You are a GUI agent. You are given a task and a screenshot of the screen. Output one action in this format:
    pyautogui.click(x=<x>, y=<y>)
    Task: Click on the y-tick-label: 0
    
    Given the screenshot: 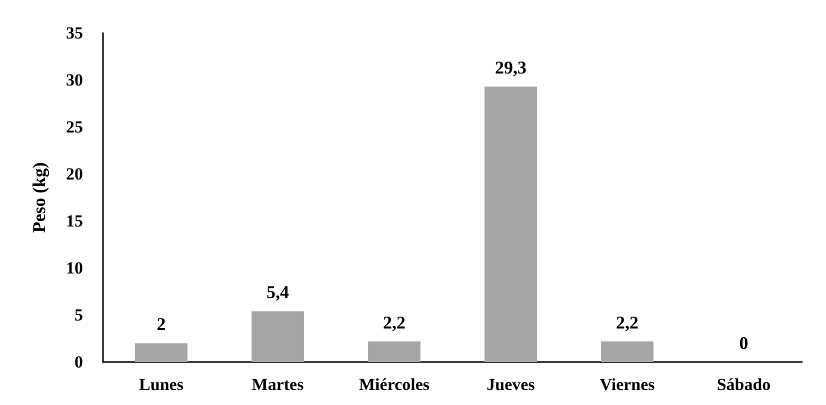 What is the action you would take?
    pyautogui.click(x=78, y=362)
    